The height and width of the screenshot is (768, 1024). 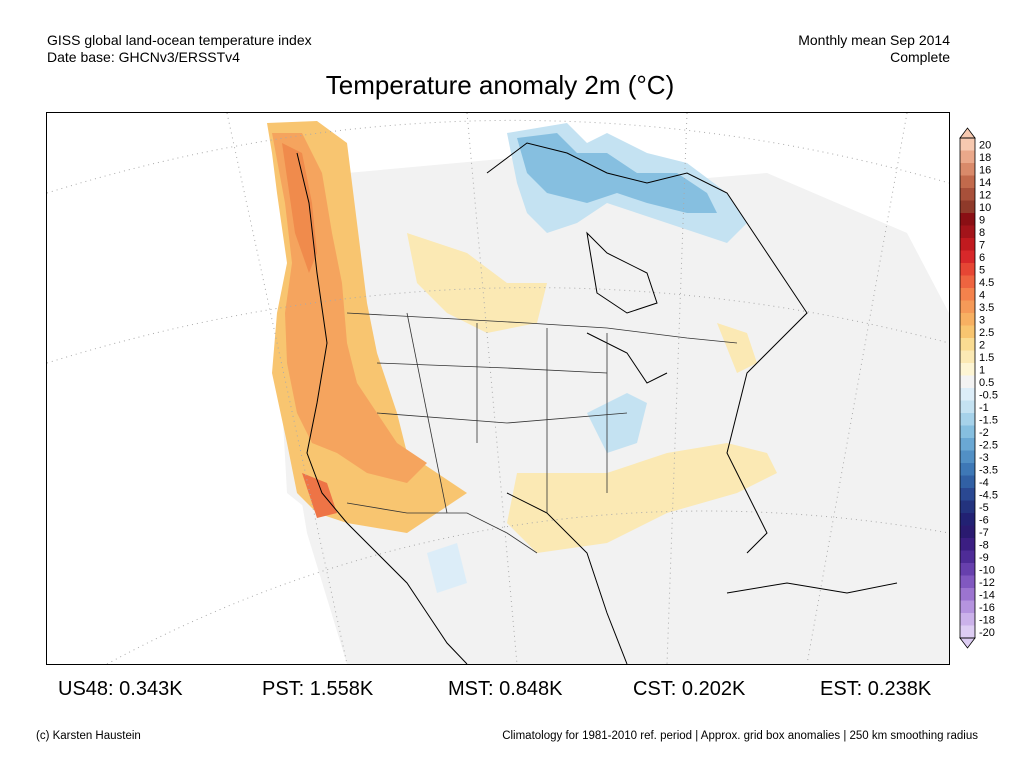 I want to click on legend-label: 7, so click(x=982, y=245).